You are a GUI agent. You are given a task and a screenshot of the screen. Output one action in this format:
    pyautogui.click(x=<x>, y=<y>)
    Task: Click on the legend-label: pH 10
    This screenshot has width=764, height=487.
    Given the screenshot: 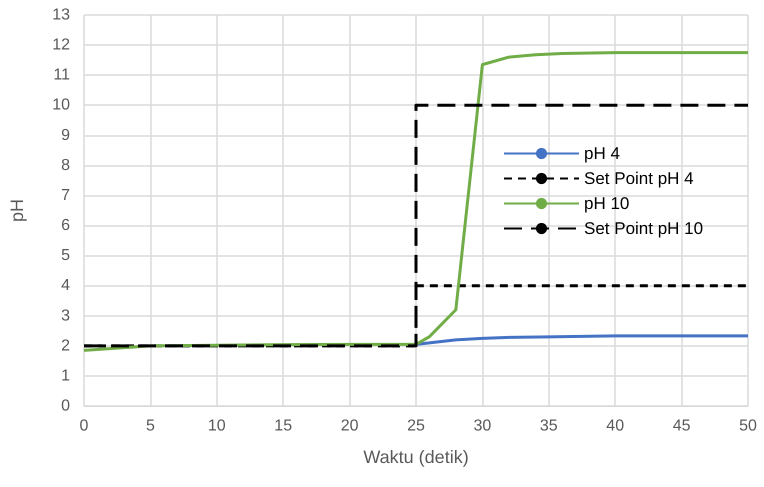 What is the action you would take?
    pyautogui.click(x=607, y=203)
    